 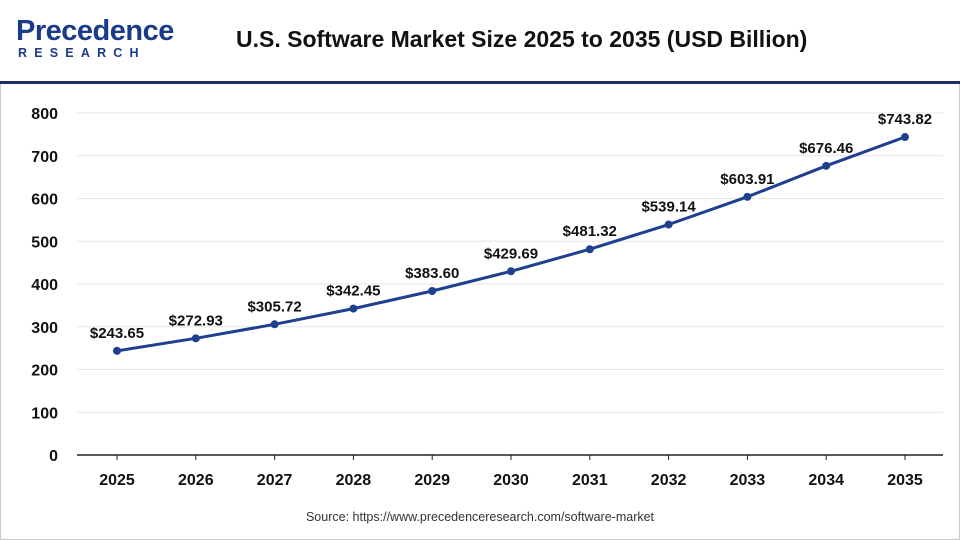 I want to click on x-tick-label: 2027, so click(x=275, y=480).